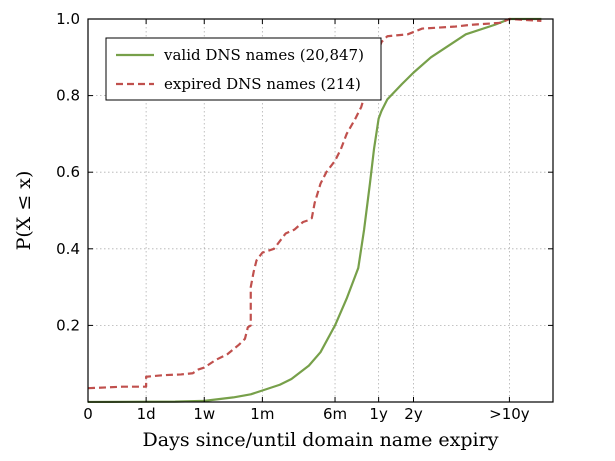 This screenshot has height=461, width=615. I want to click on x-tick-label: 6m, so click(335, 414).